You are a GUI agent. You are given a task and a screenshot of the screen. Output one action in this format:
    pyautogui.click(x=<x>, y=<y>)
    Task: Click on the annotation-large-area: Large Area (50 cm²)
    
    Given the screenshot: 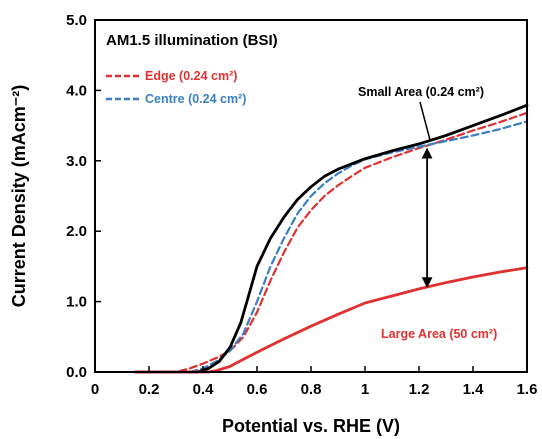 What is the action you would take?
    pyautogui.click(x=439, y=334)
    